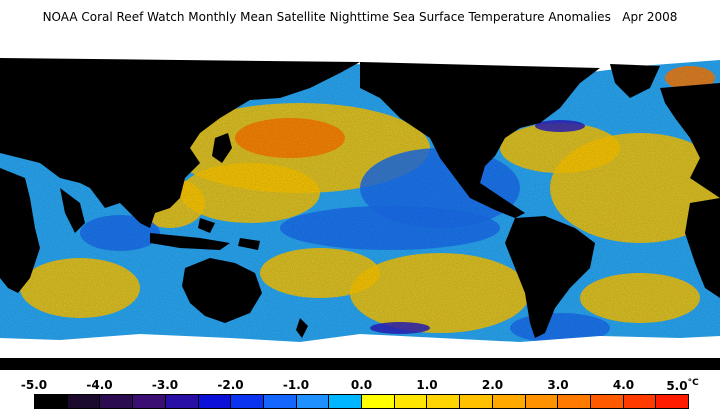 This screenshot has width=720, height=411. I want to click on colorbar-tick-label: 5.0°C, so click(682, 385).